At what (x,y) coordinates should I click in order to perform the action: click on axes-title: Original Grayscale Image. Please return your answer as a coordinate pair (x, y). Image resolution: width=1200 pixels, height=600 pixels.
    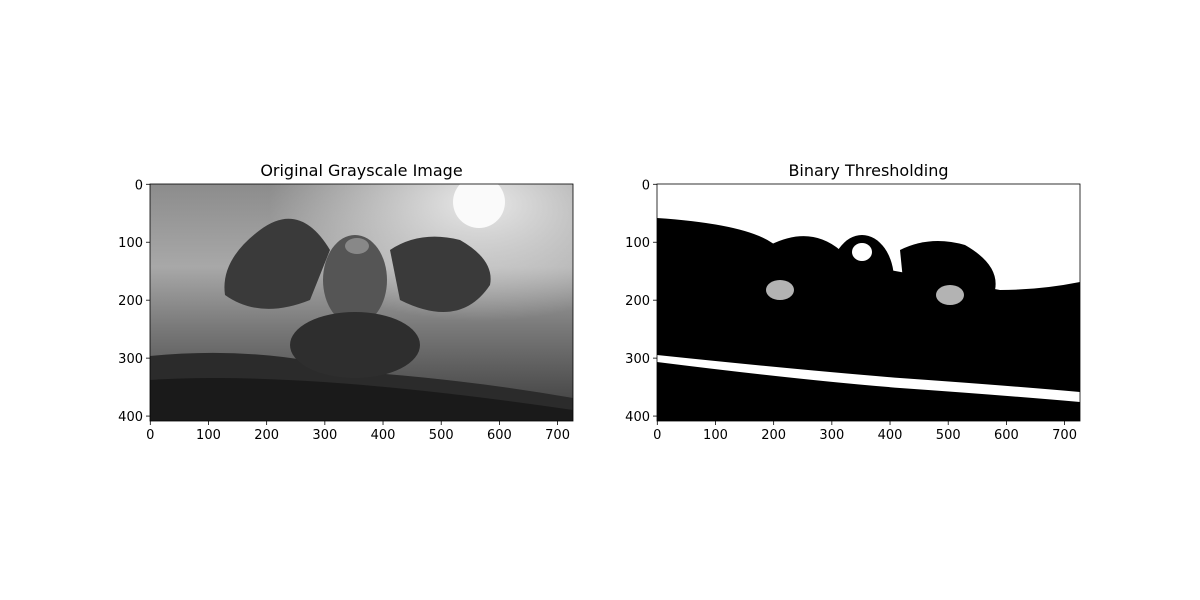
    Looking at the image, I should click on (361, 170).